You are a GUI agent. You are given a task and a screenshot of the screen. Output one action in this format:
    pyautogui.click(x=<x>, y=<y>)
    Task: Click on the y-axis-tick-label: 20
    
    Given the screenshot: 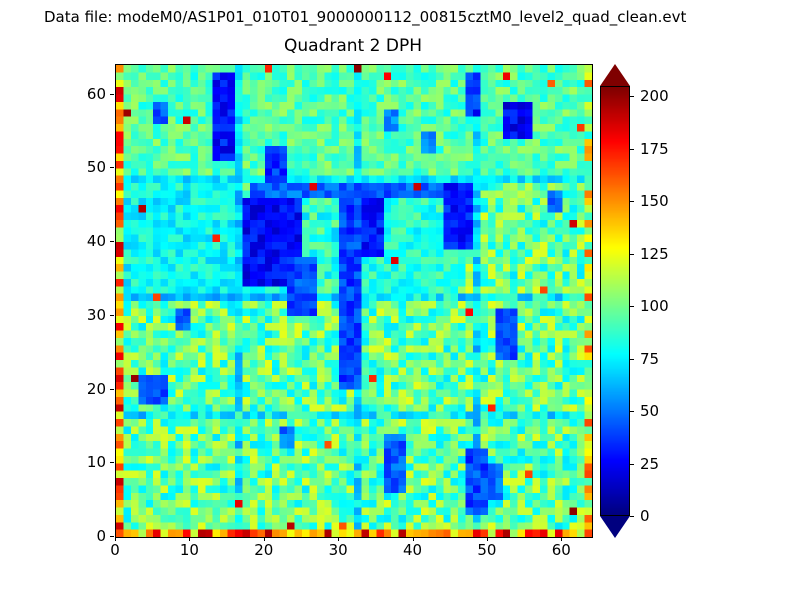 What is the action you would take?
    pyautogui.click(x=96, y=388)
    